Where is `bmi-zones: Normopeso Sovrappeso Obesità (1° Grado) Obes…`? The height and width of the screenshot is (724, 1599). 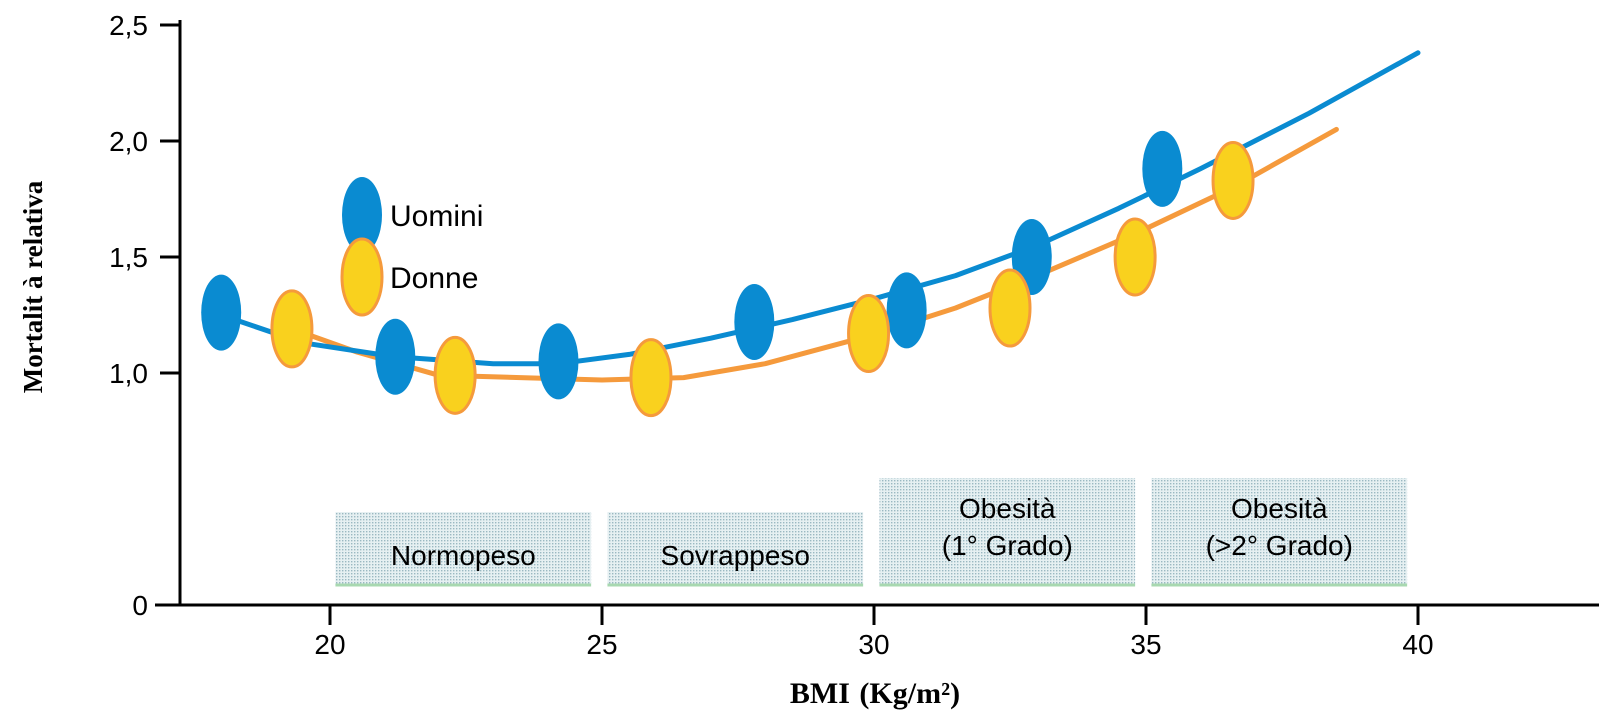 bmi-zones: Normopeso Sovrappeso Obesità (1° Grado) Obes… is located at coordinates (871, 532).